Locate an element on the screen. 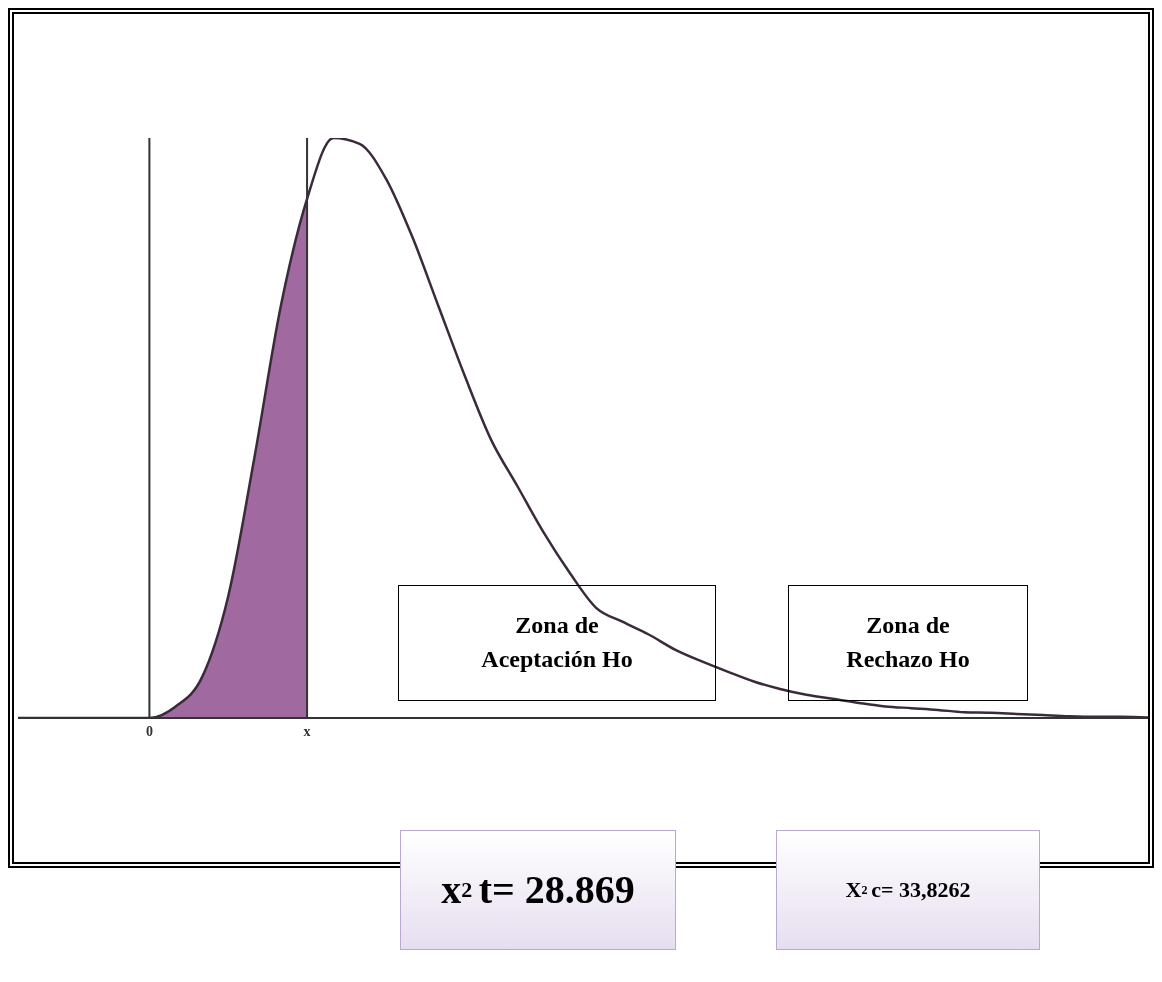 Image resolution: width=1162 pixels, height=982 pixels. x-tick-label: x is located at coordinates (307, 731).